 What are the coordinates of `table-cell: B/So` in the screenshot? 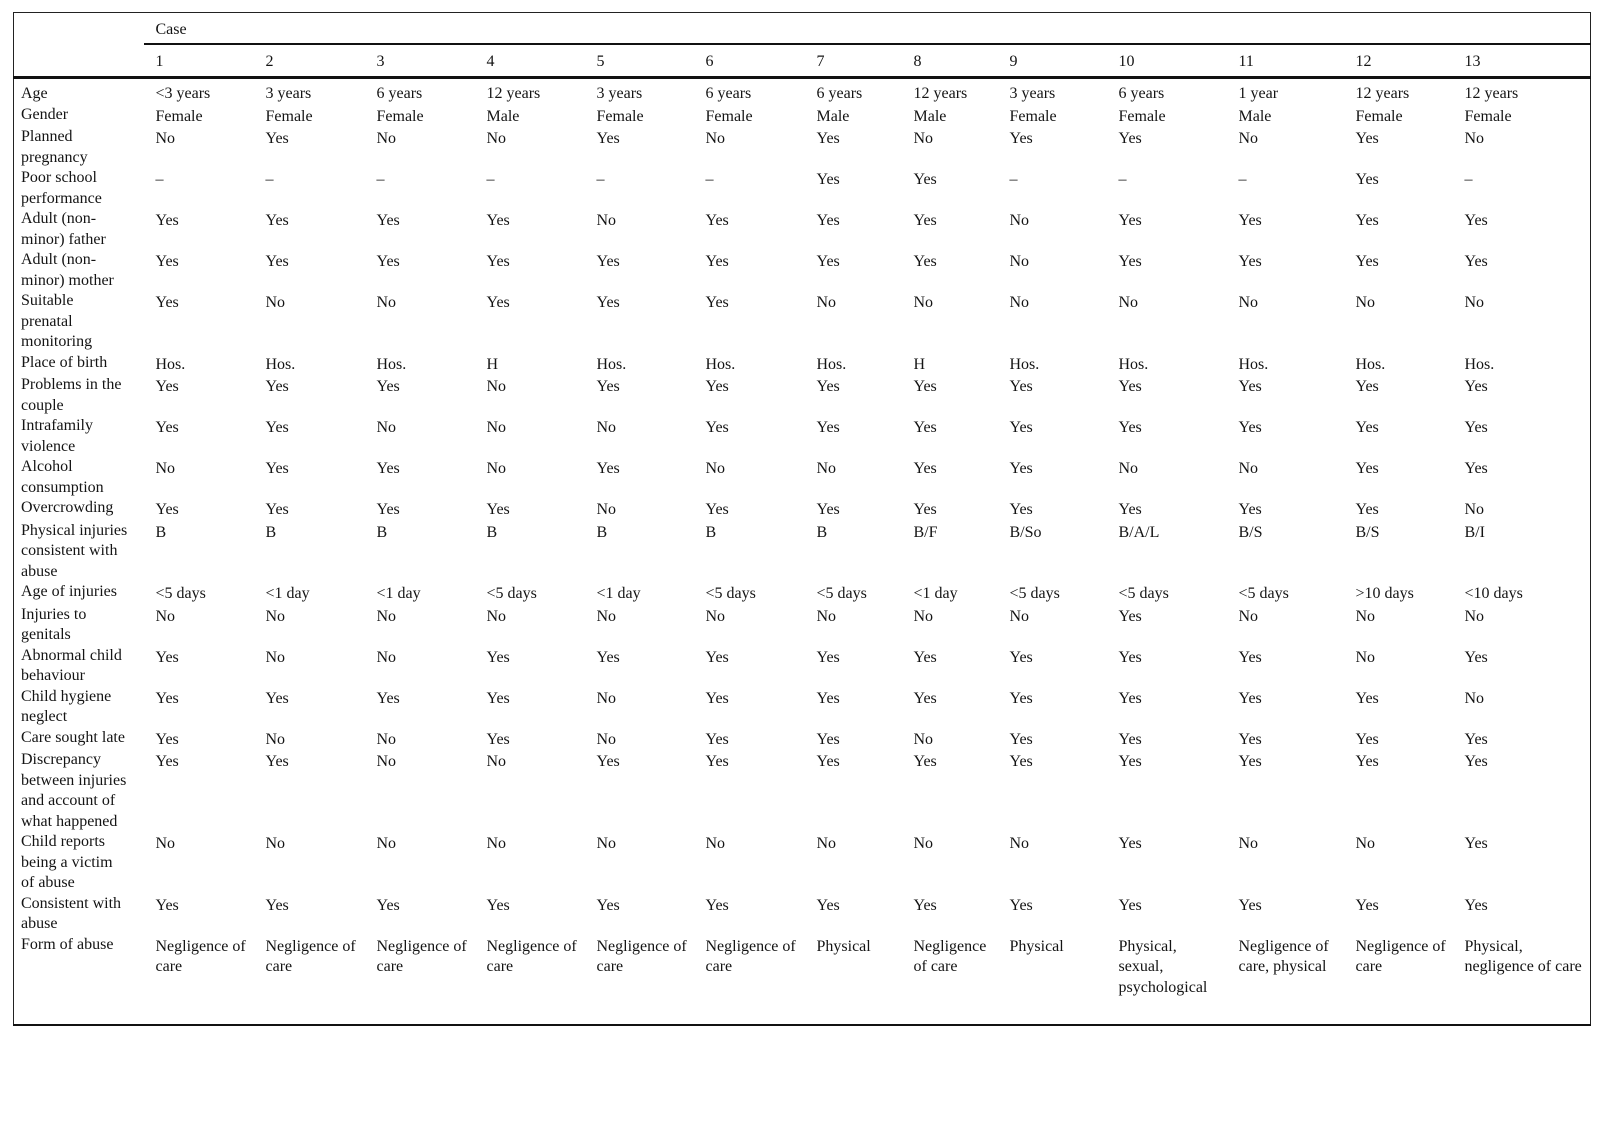 It's located at (1025, 532).